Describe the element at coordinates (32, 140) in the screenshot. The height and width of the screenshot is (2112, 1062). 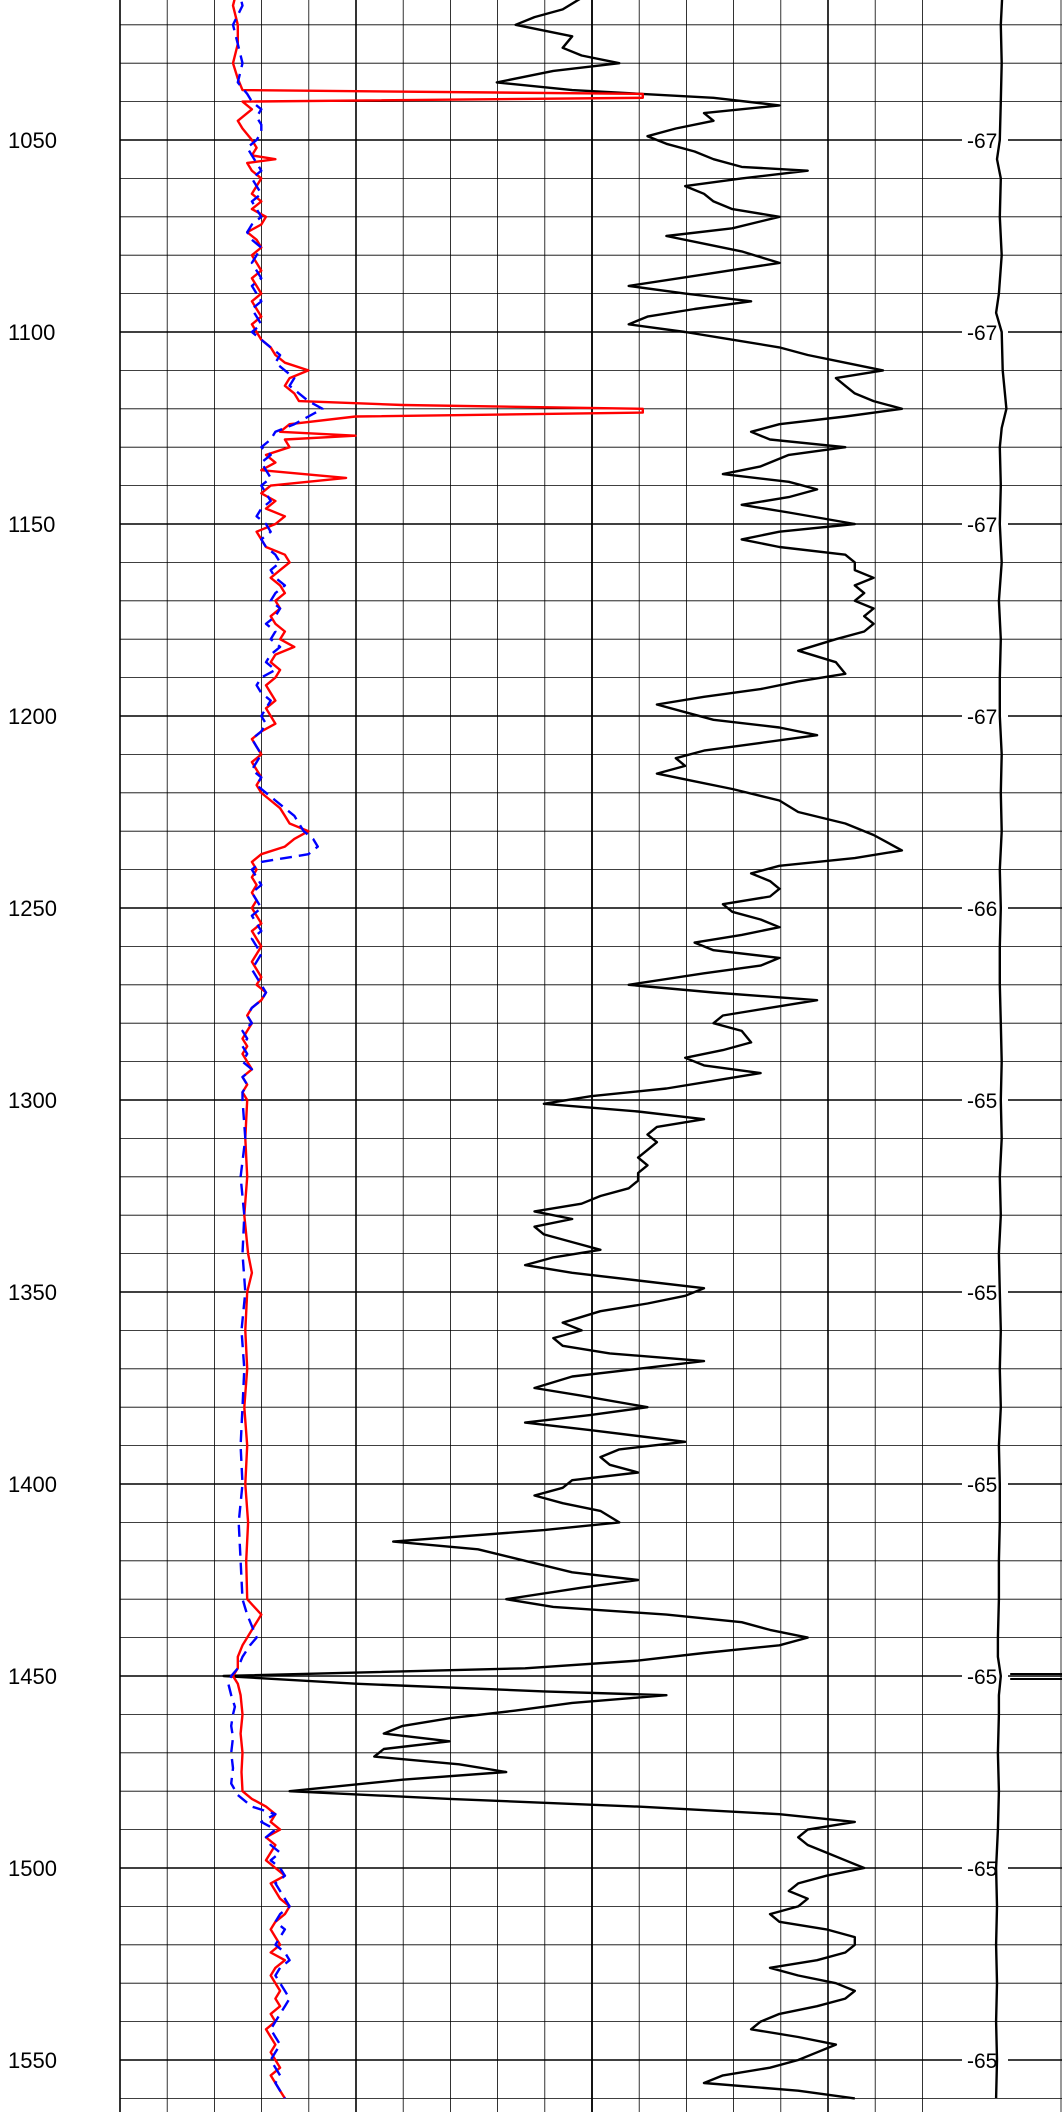
I see `depth-tick-label: 1050` at that location.